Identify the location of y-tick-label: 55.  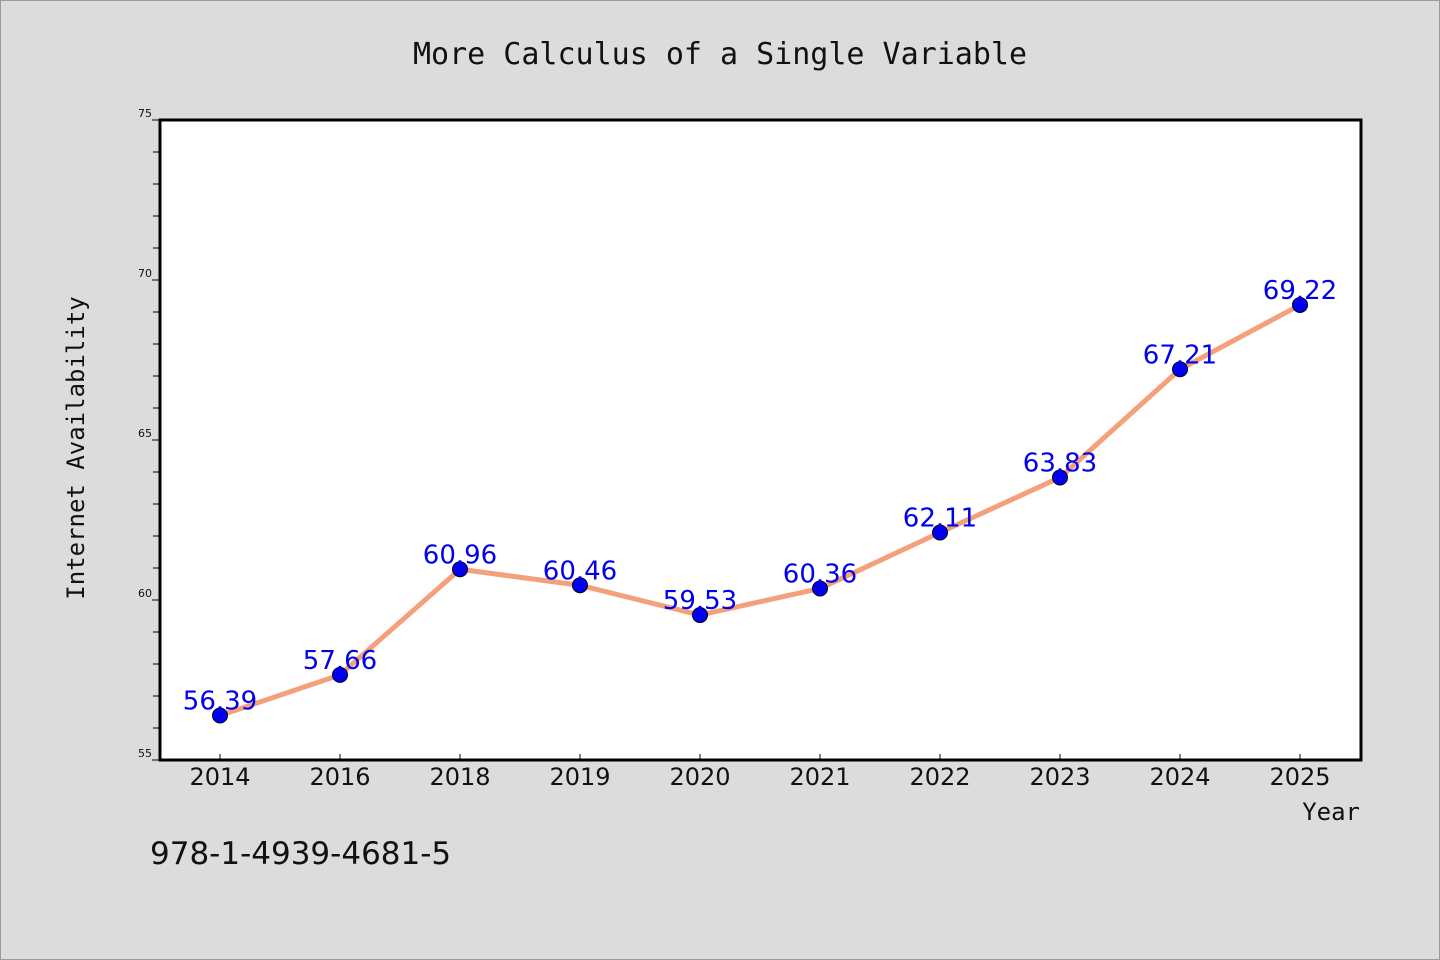
(145, 753).